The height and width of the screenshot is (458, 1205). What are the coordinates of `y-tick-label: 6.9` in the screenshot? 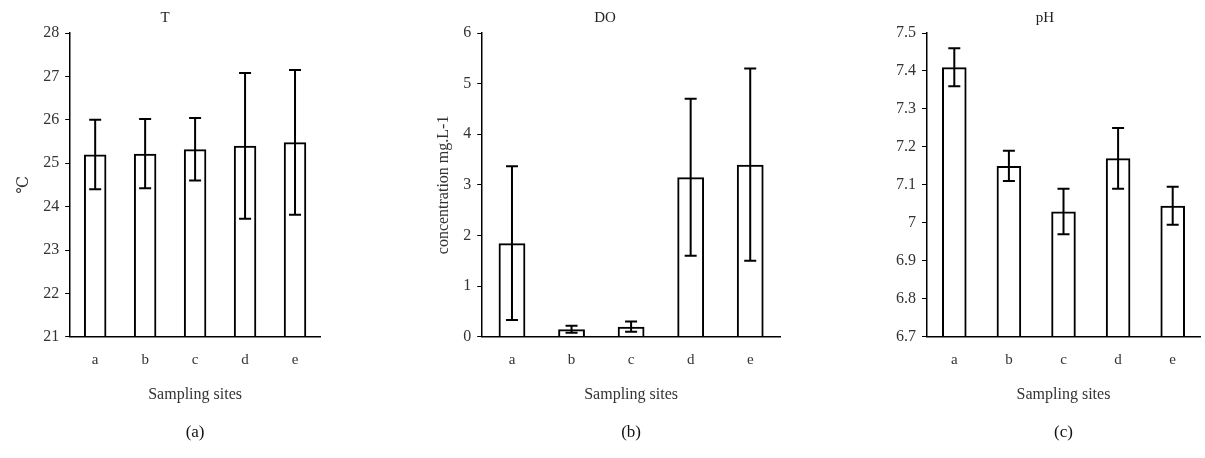 It's located at (906, 260).